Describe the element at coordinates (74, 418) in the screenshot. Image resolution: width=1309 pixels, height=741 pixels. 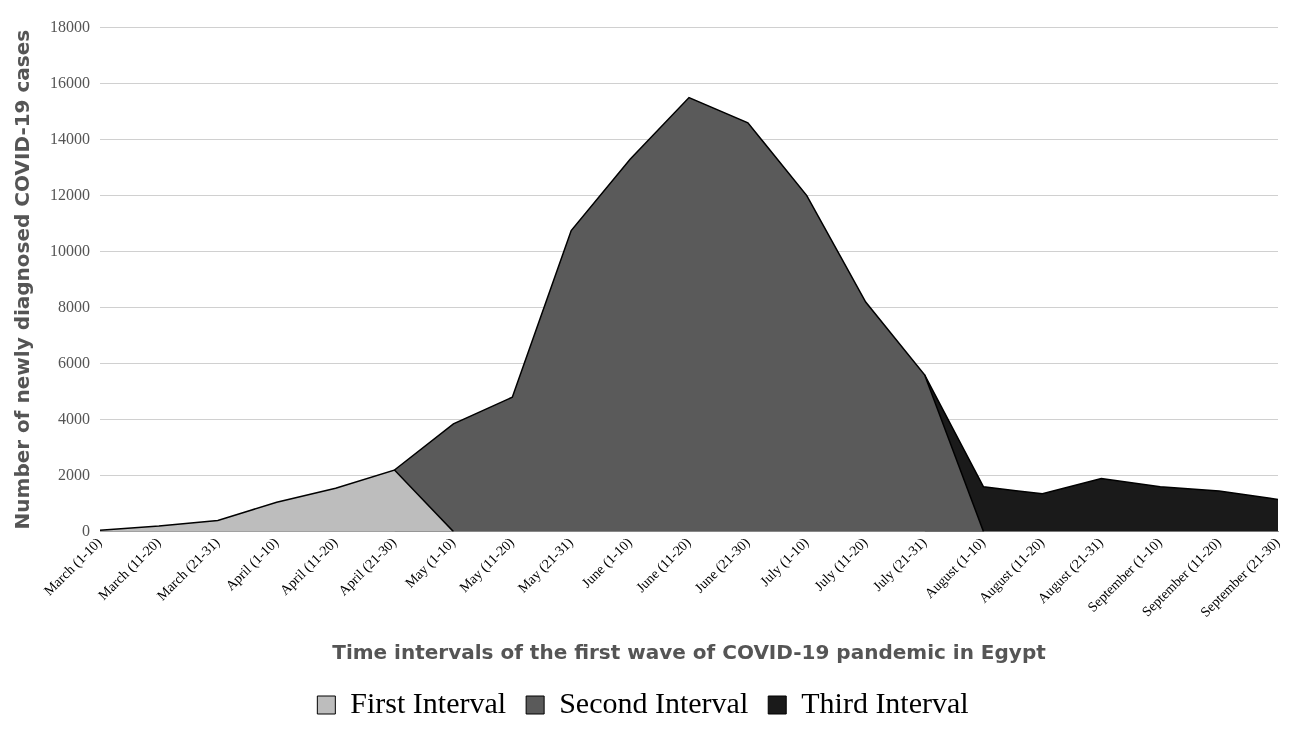
I see `y-tick-label: 4000` at that location.